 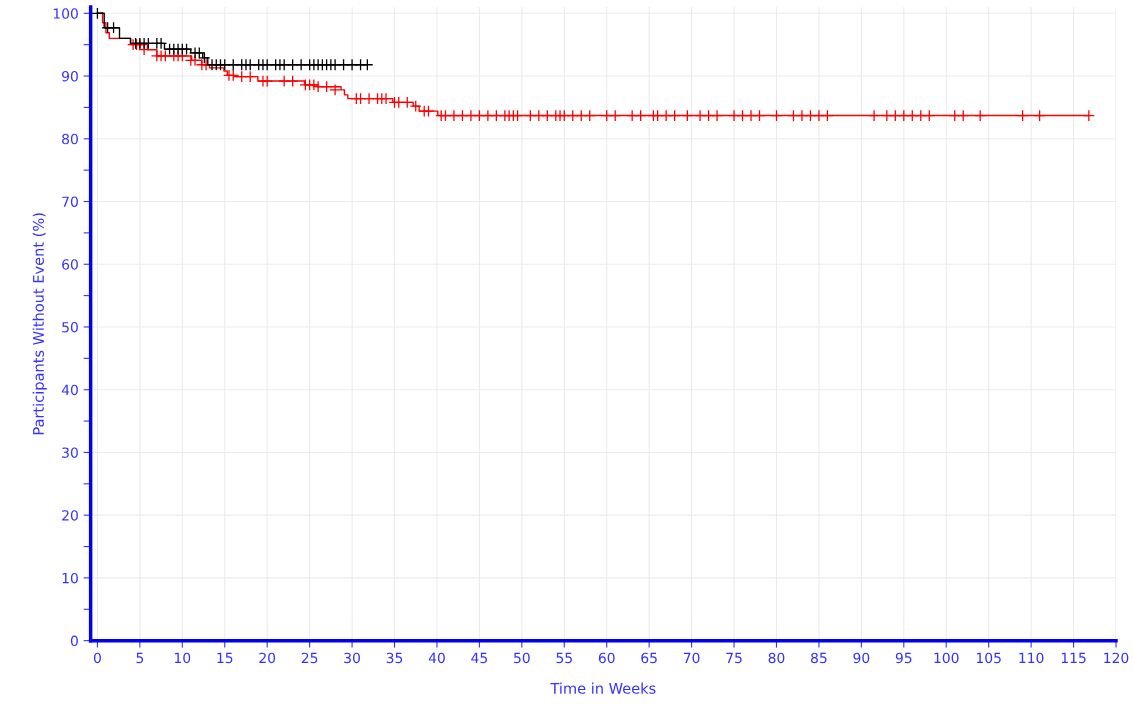 I want to click on x-tick-label: 105, so click(x=988, y=658).